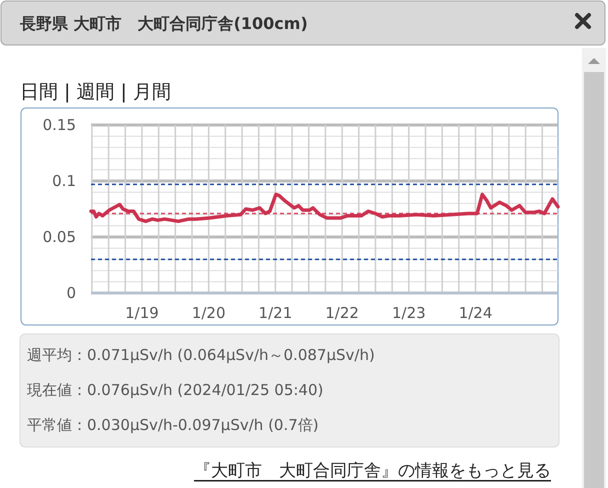  What do you see at coordinates (59, 125) in the screenshot?
I see `y-tick-label: 0.15` at bounding box center [59, 125].